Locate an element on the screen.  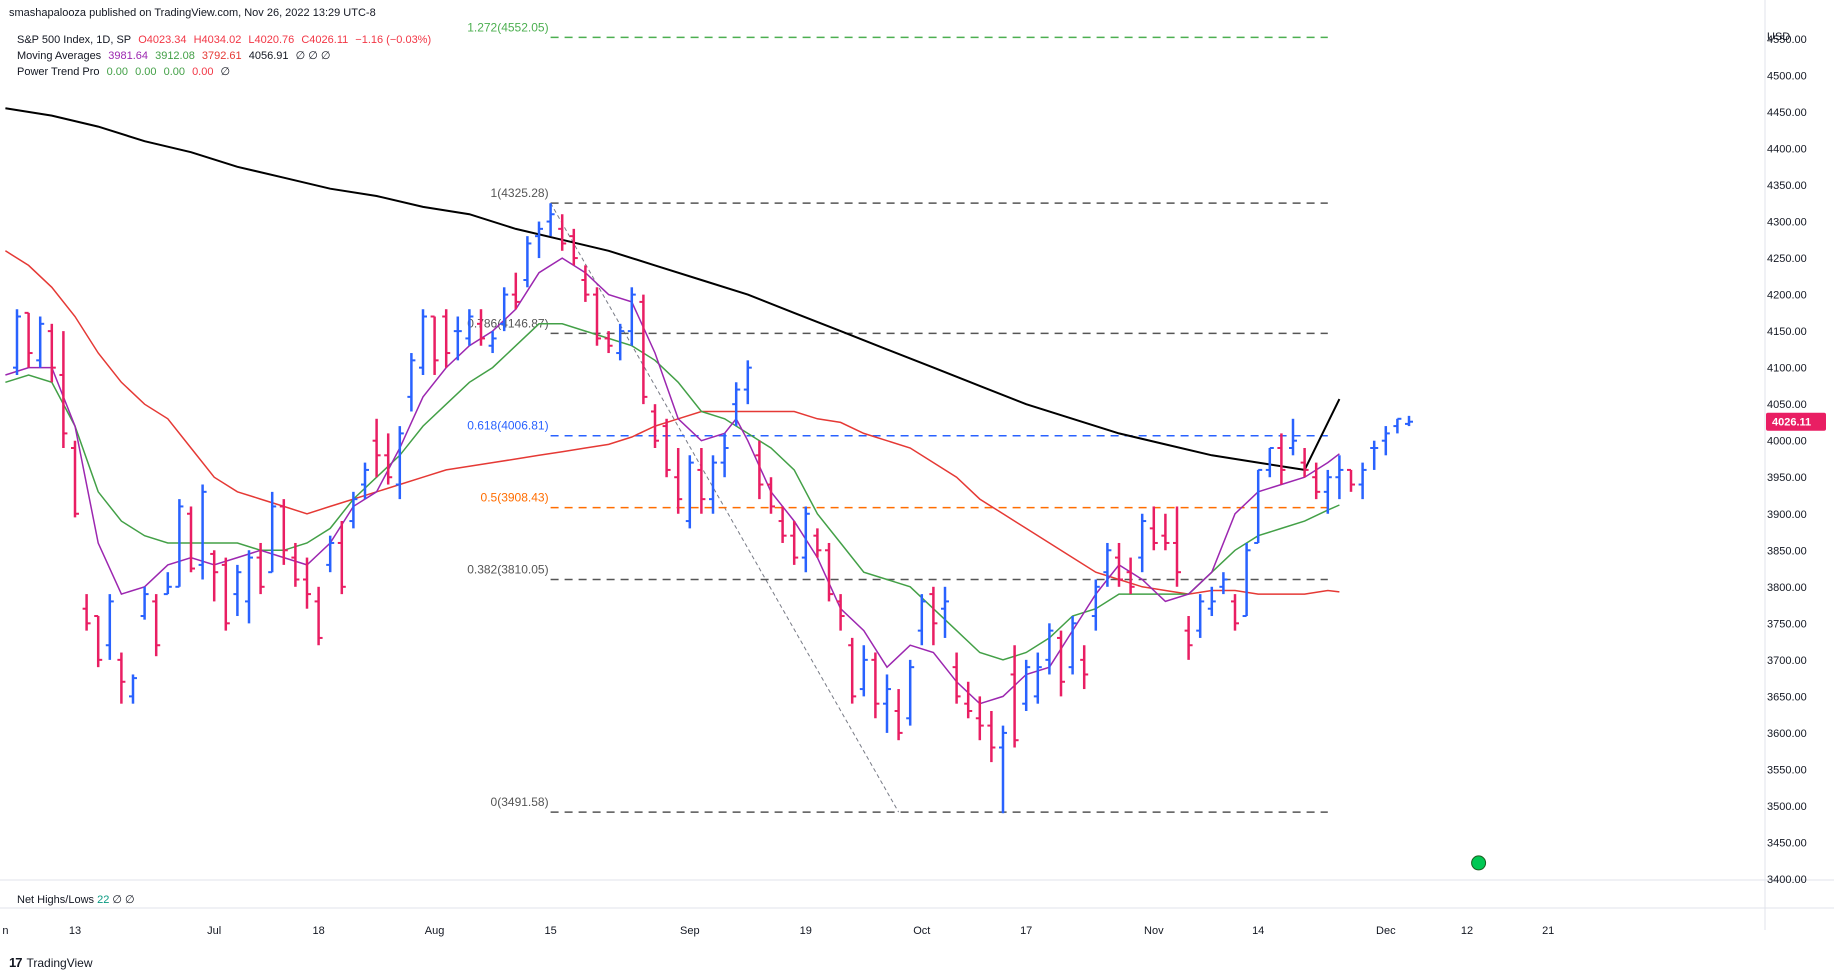
footer-brand: TradingView is located at coordinates (59, 962).